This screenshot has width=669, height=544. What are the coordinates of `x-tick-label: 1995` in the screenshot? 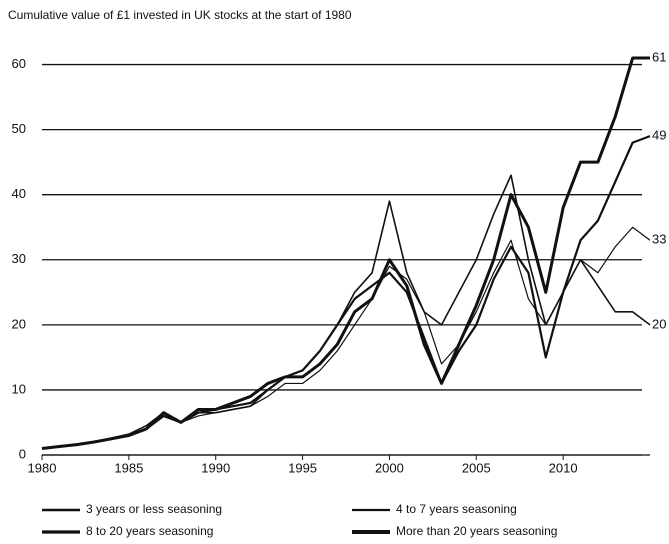 It's located at (302, 467).